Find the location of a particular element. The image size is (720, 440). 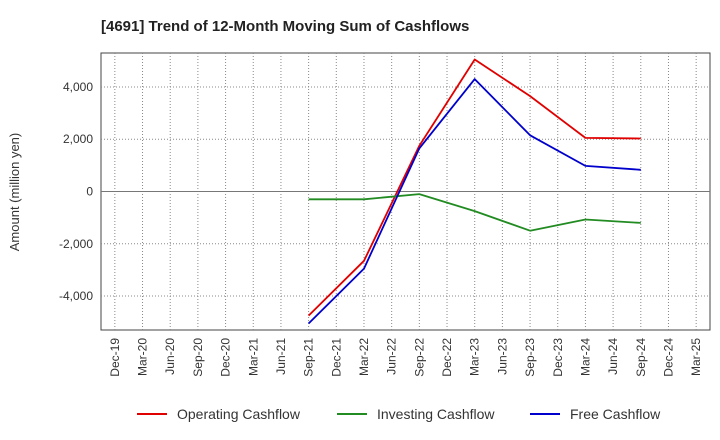

x-tick-label: Mar-24 is located at coordinates (585, 357).